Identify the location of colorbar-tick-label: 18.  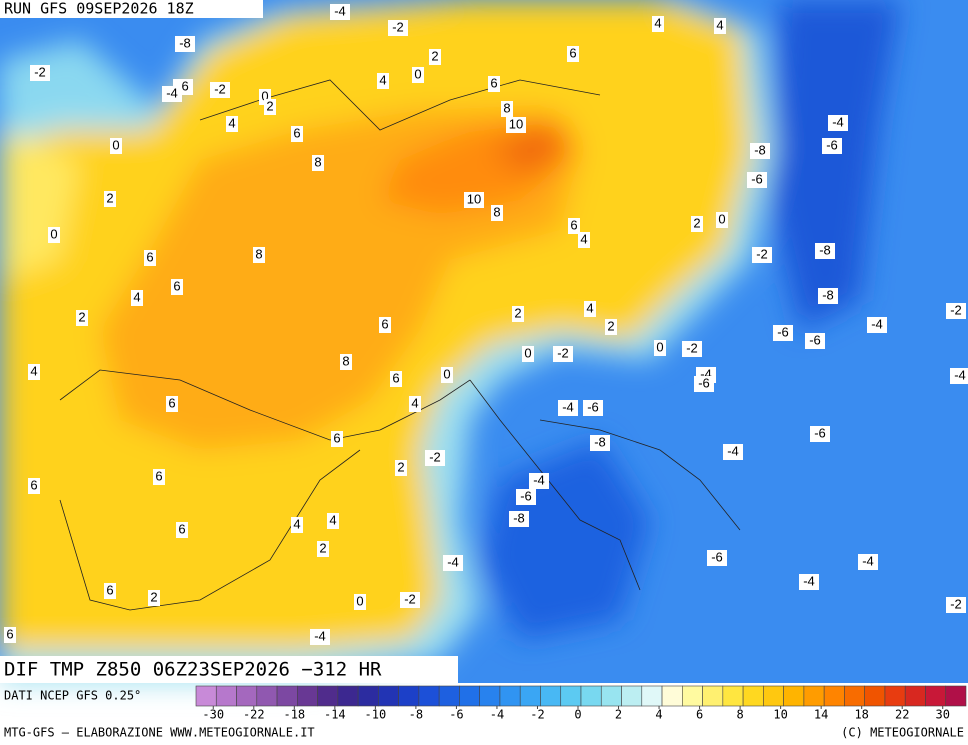
(861, 715).